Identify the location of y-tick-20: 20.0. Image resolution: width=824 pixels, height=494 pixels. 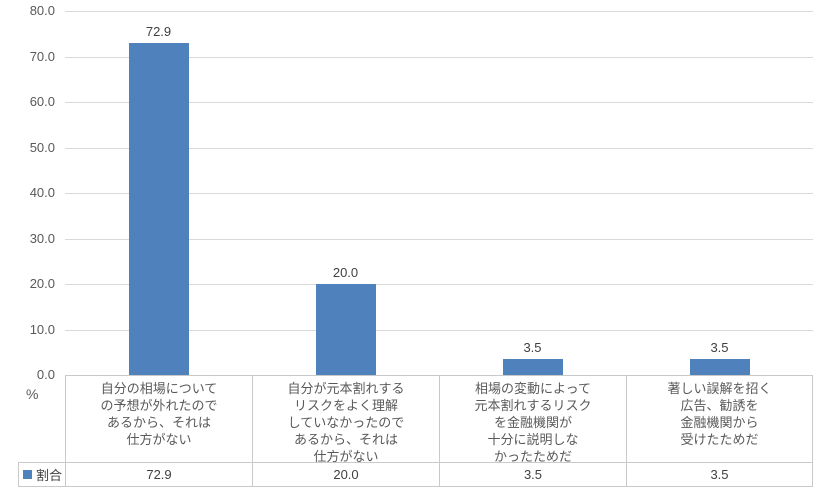
(42, 283).